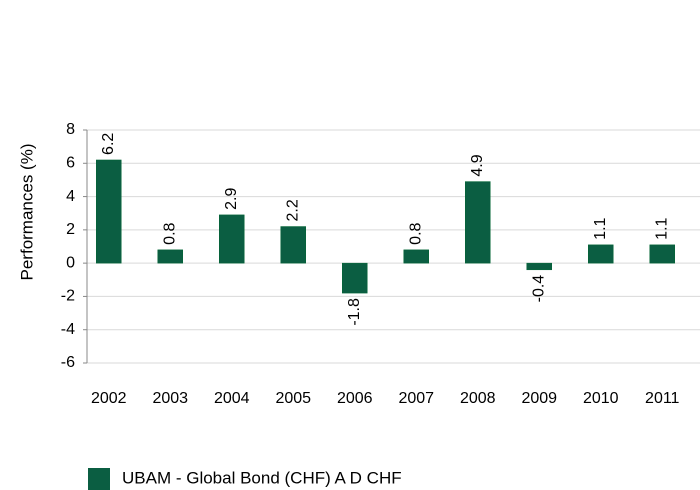  Describe the element at coordinates (292, 210) in the screenshot. I see `data-label: 2.2` at that location.